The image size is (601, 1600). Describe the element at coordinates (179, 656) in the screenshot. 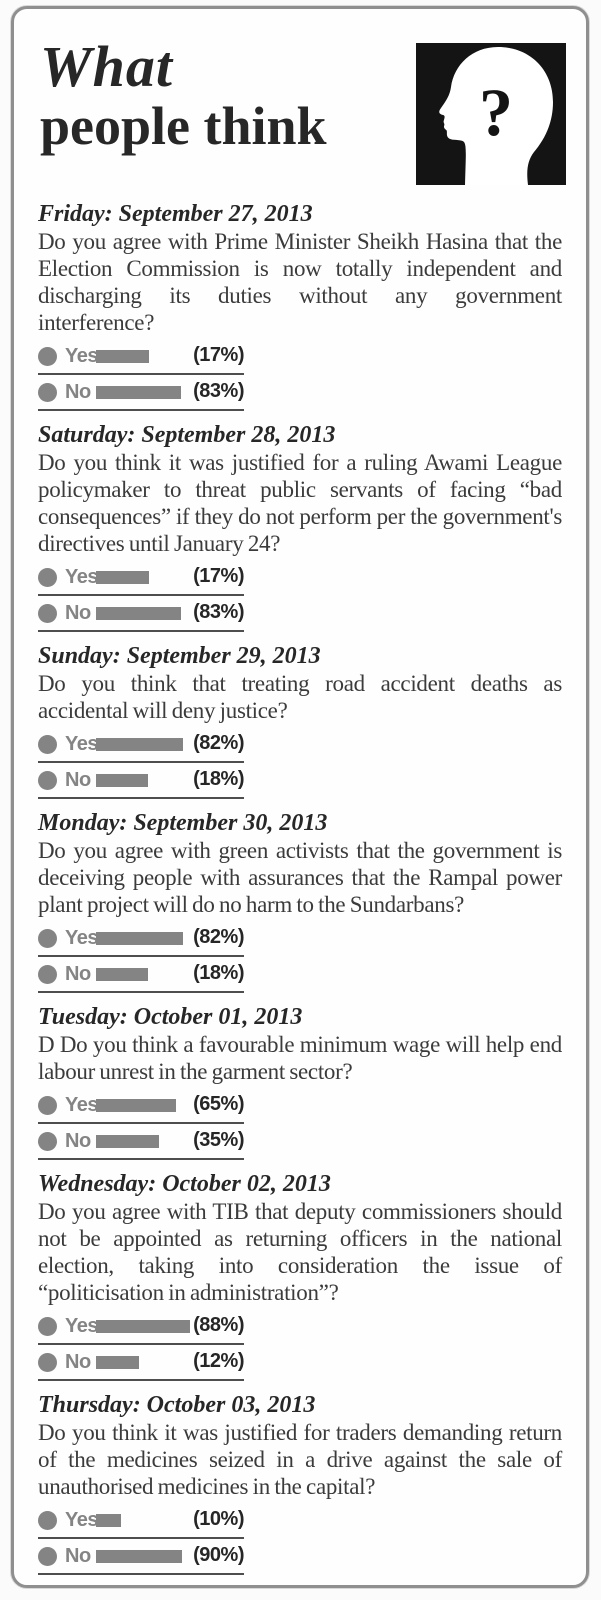

I see `poll-date: Sunday: September 29, 2013` at that location.